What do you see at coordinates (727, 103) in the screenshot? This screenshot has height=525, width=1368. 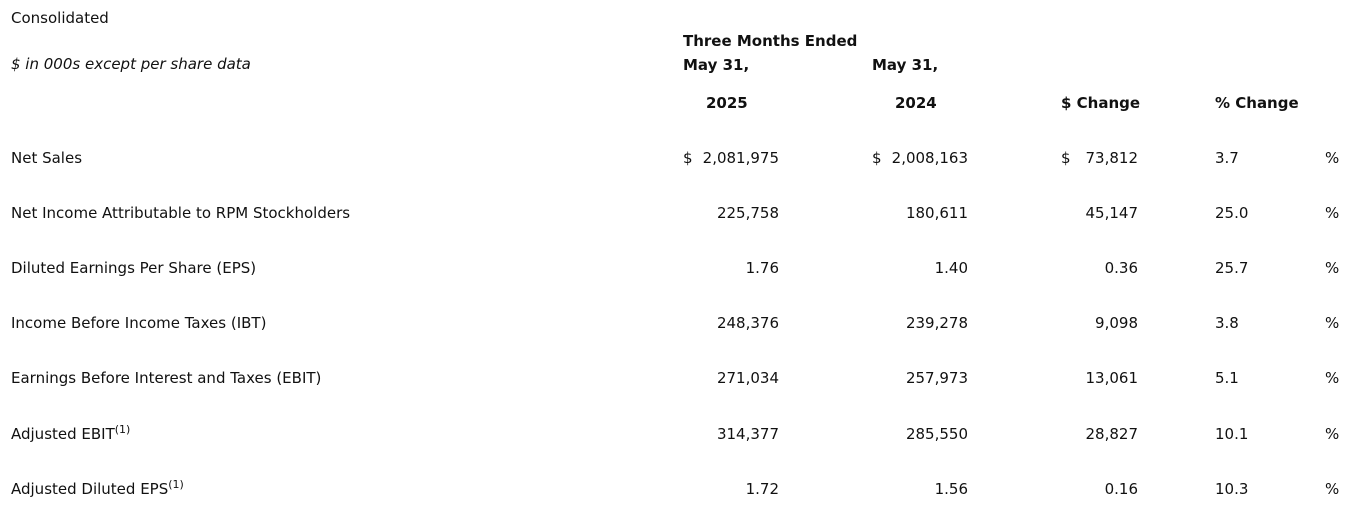 I see `column-header-2025: 2025` at bounding box center [727, 103].